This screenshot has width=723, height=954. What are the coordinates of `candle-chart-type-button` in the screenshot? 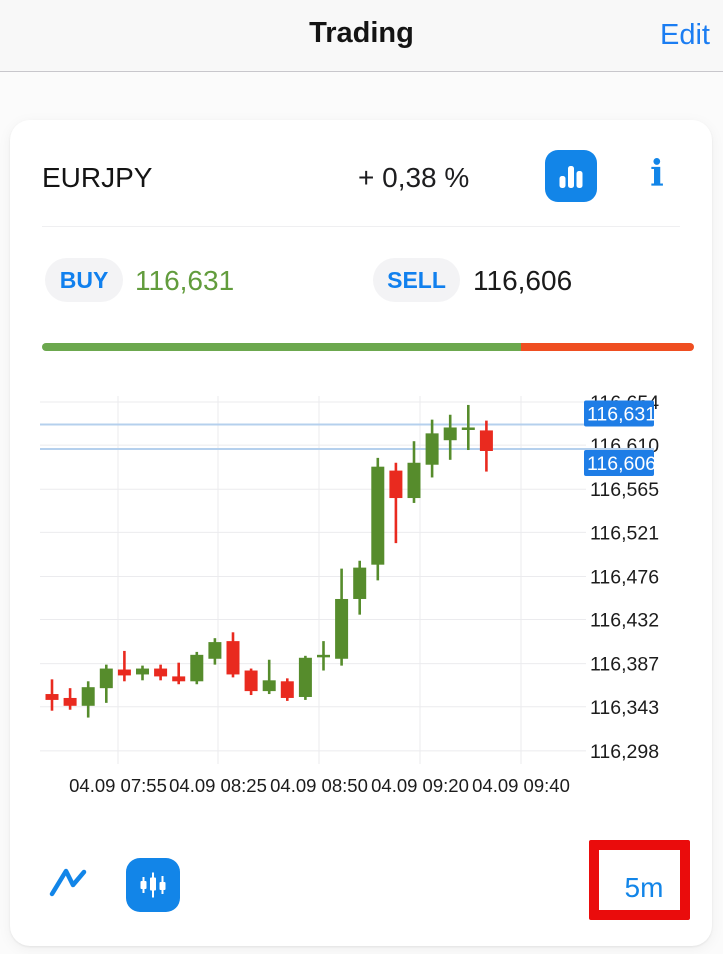 It's located at (153, 885).